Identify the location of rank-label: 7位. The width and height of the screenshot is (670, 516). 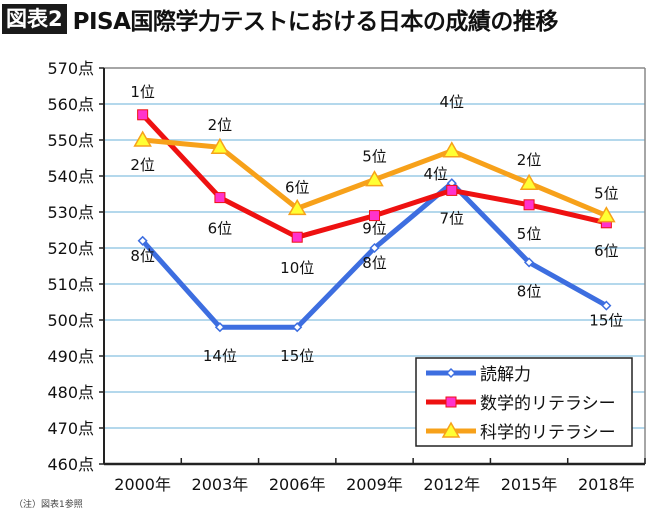
(452, 218).